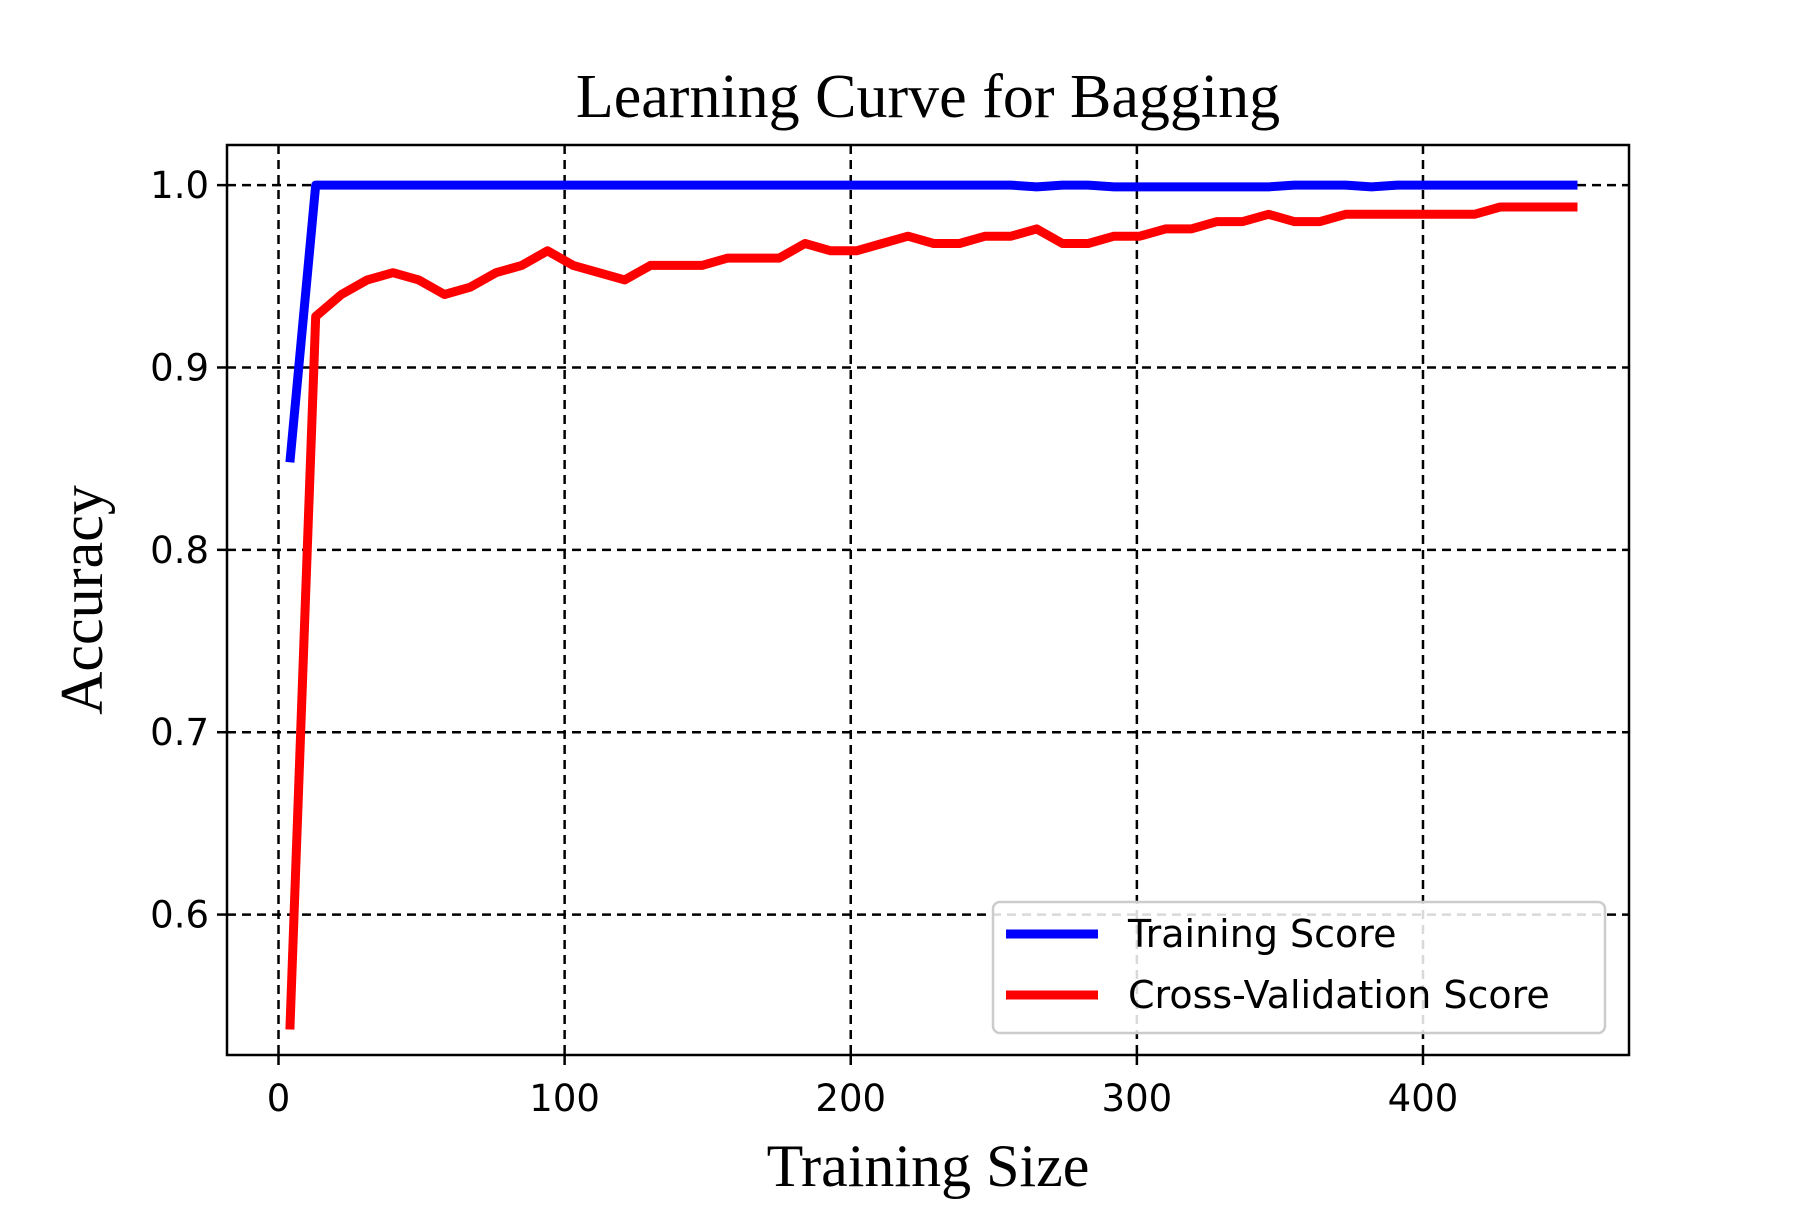 The height and width of the screenshot is (1205, 1800). What do you see at coordinates (179, 550) in the screenshot?
I see `y-tick-label: 0.8` at bounding box center [179, 550].